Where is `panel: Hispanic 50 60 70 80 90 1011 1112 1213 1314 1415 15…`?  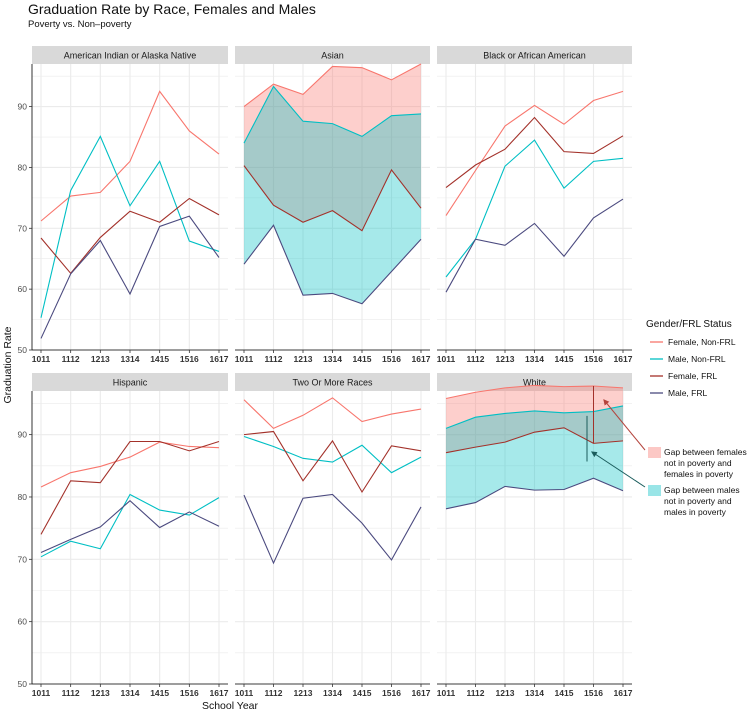
panel: Hispanic 50 60 70 80 90 1011 1112 1213 1314 1415 15… is located at coordinates (123, 535).